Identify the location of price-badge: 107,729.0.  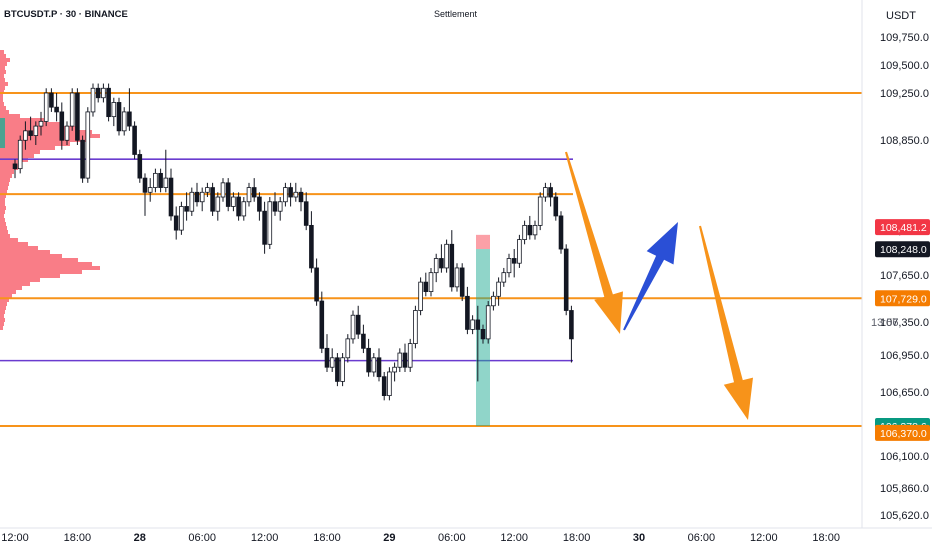
(902, 298).